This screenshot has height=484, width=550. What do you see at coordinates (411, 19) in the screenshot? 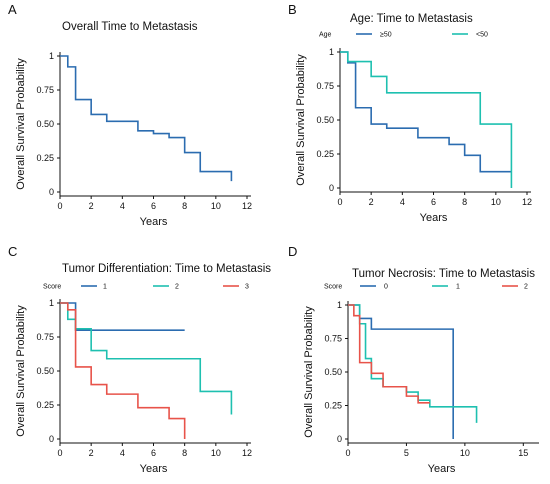
I see `chart-title: Age: Time to Metastasis` at bounding box center [411, 19].